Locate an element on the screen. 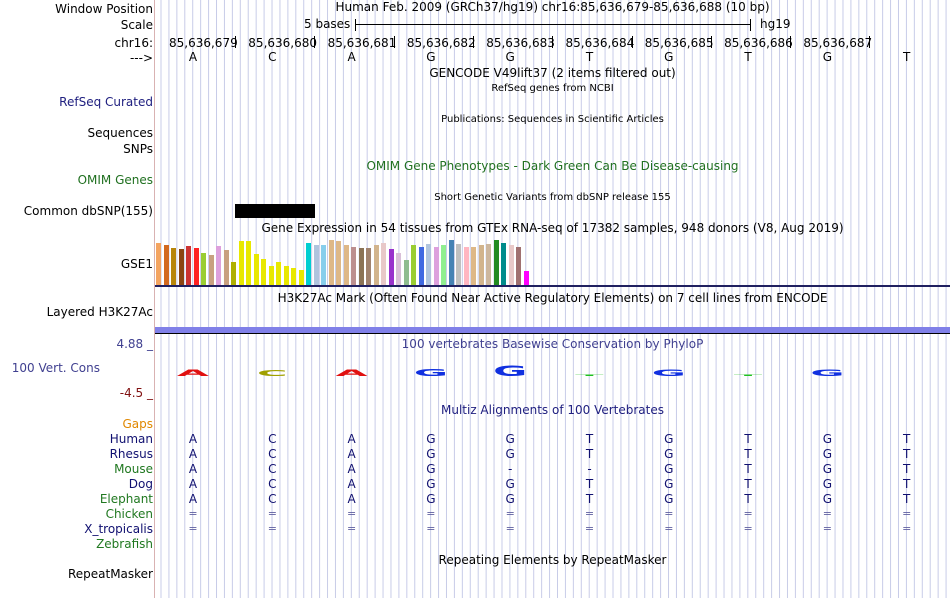 The height and width of the screenshot is (598, 950). dbsnp-variant-block is located at coordinates (275, 211).